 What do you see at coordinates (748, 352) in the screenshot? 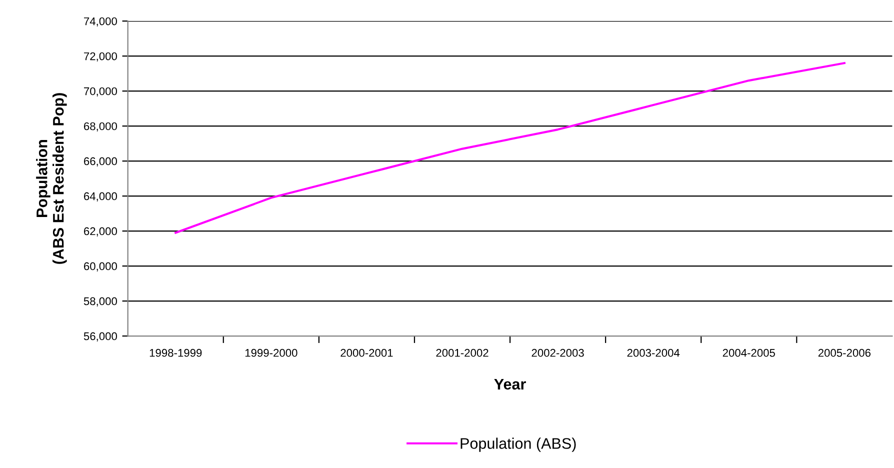
I see `x-tick-label: 2004-2005` at bounding box center [748, 352].